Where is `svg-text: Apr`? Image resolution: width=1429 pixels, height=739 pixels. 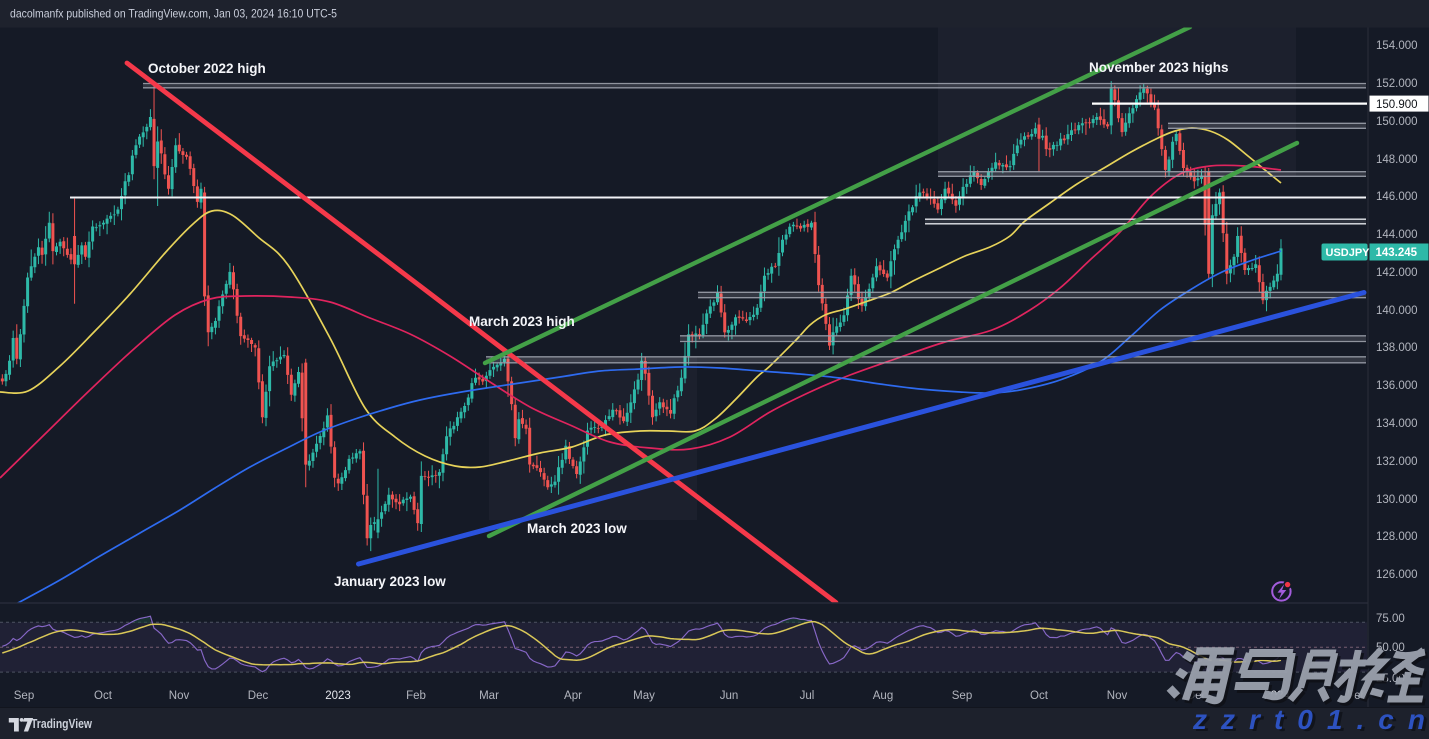
svg-text: Apr is located at coordinates (573, 696).